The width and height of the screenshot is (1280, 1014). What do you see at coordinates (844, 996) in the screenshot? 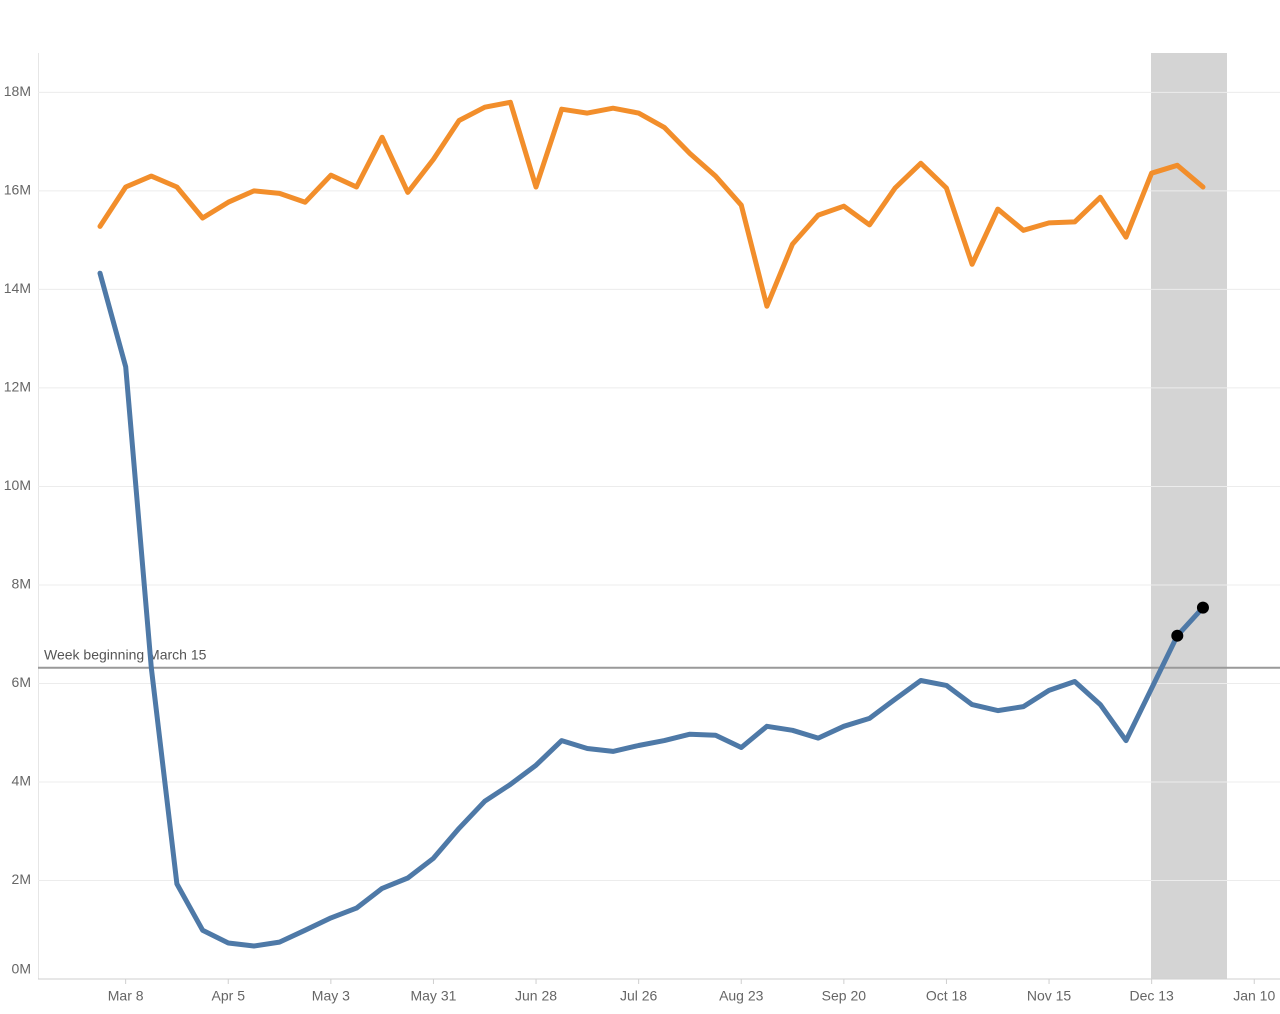
I see `x-tick-label: Sep 20` at bounding box center [844, 996].